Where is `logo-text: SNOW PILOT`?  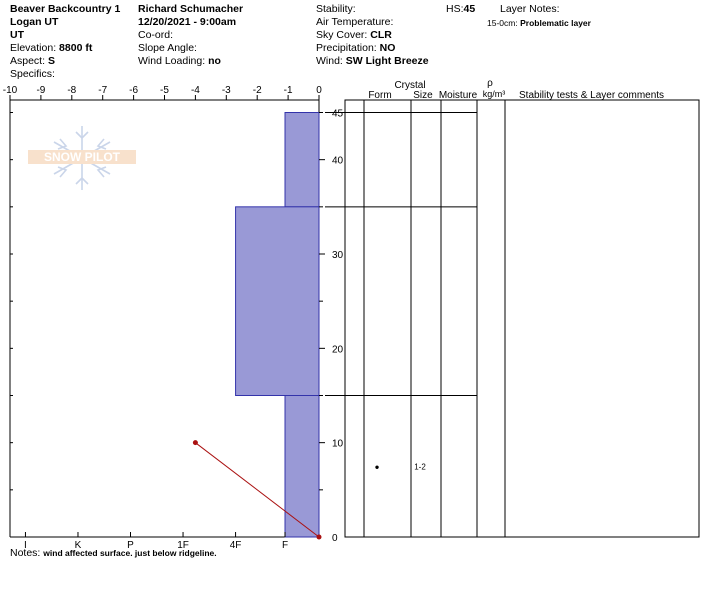 logo-text: SNOW PILOT is located at coordinates (82, 157).